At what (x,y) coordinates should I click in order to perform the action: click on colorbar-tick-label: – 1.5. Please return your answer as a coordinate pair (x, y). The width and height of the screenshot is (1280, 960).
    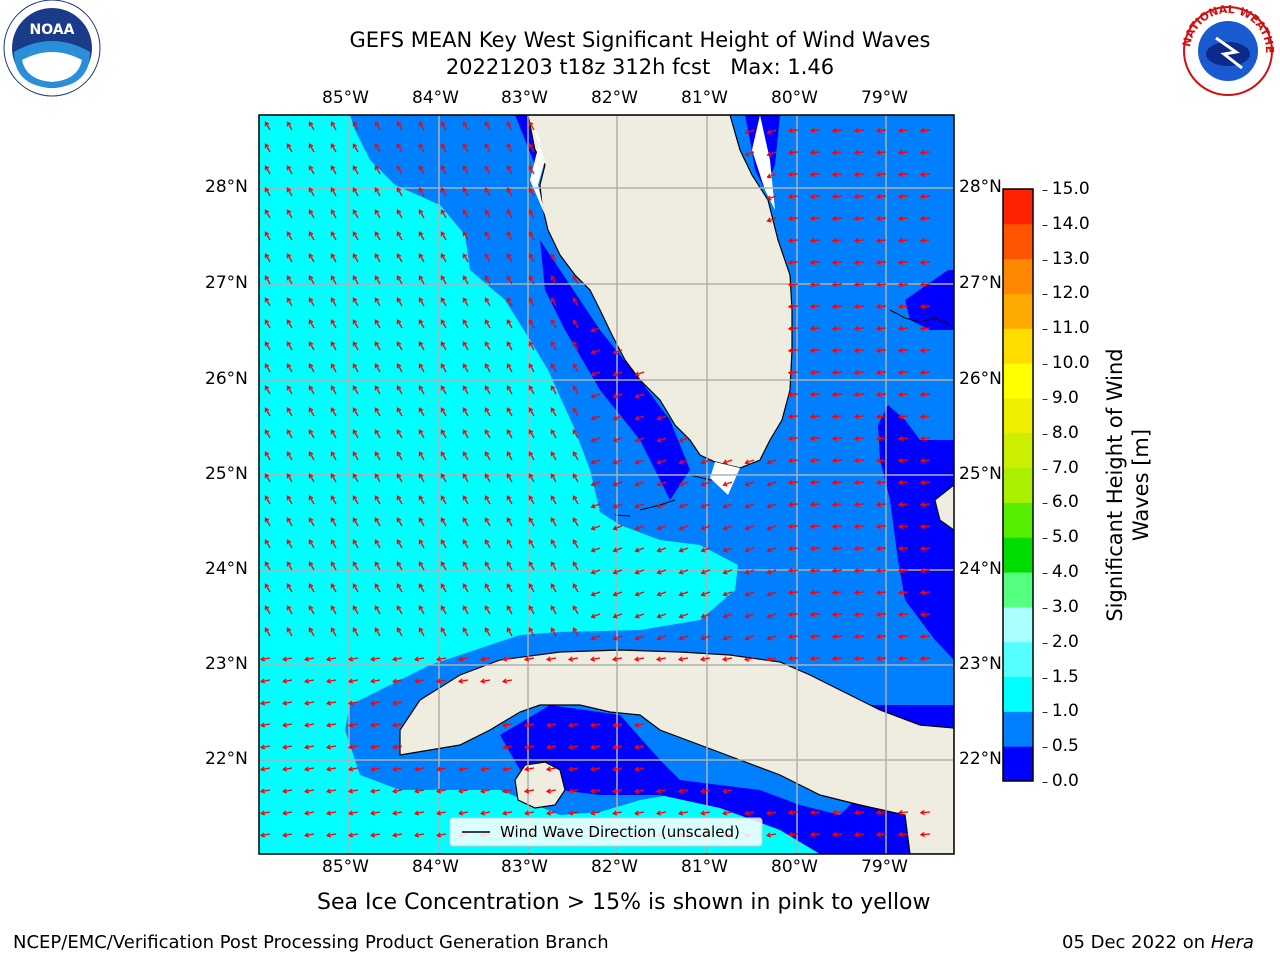
    Looking at the image, I should click on (1060, 676).